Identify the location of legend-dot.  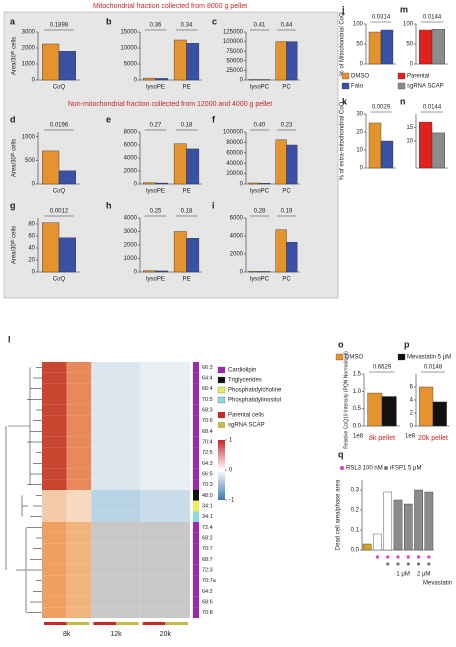
(386, 468).